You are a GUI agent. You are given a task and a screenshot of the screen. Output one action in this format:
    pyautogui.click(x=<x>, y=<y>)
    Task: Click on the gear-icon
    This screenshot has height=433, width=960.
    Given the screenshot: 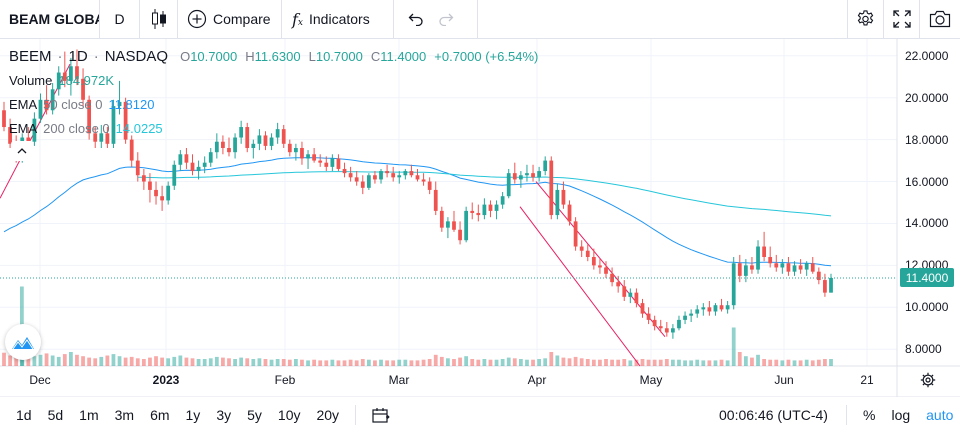 What is the action you would take?
    pyautogui.click(x=928, y=380)
    